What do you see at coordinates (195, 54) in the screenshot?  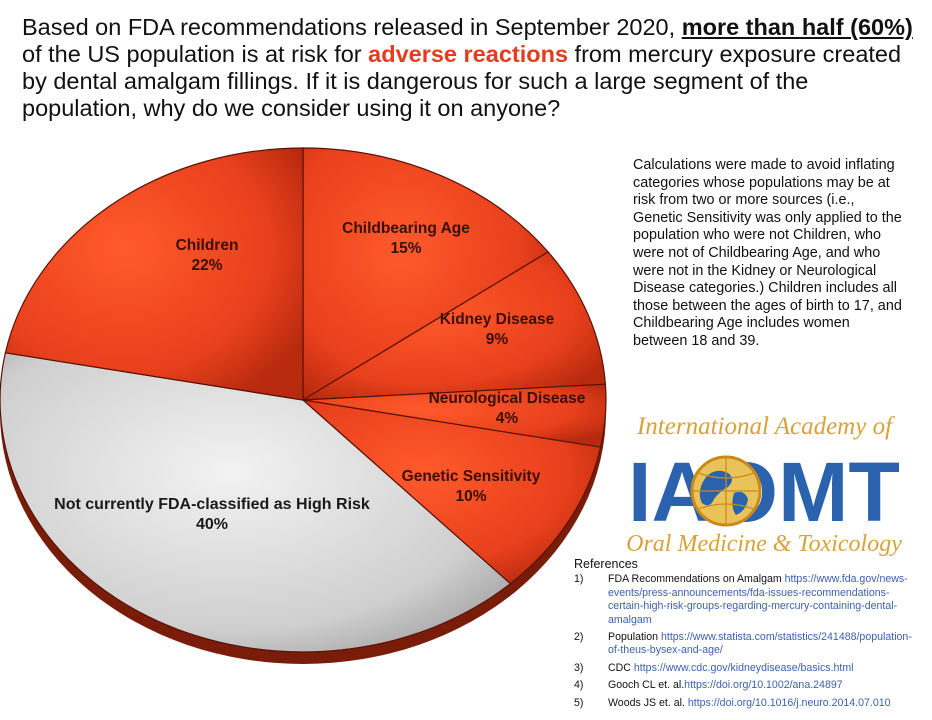 I see `headline-part2: of the US population is at risk for` at bounding box center [195, 54].